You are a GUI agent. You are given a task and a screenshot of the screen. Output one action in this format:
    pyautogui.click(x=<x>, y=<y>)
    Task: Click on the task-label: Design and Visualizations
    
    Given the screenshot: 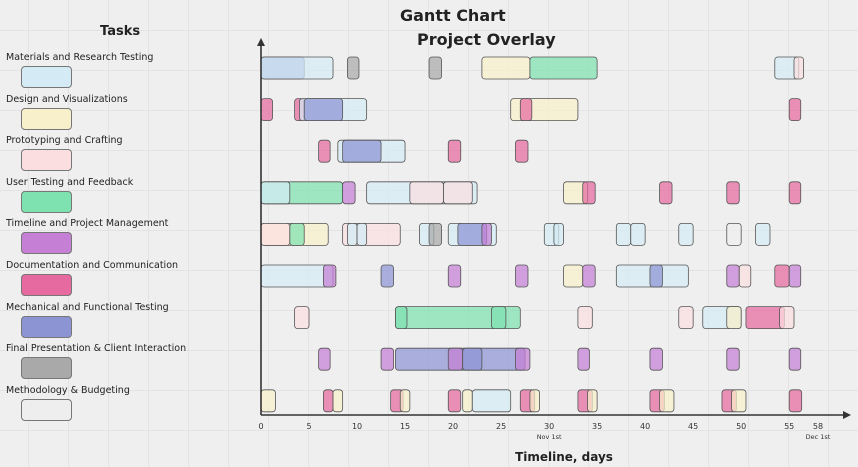 What is the action you would take?
    pyautogui.click(x=67, y=99)
    